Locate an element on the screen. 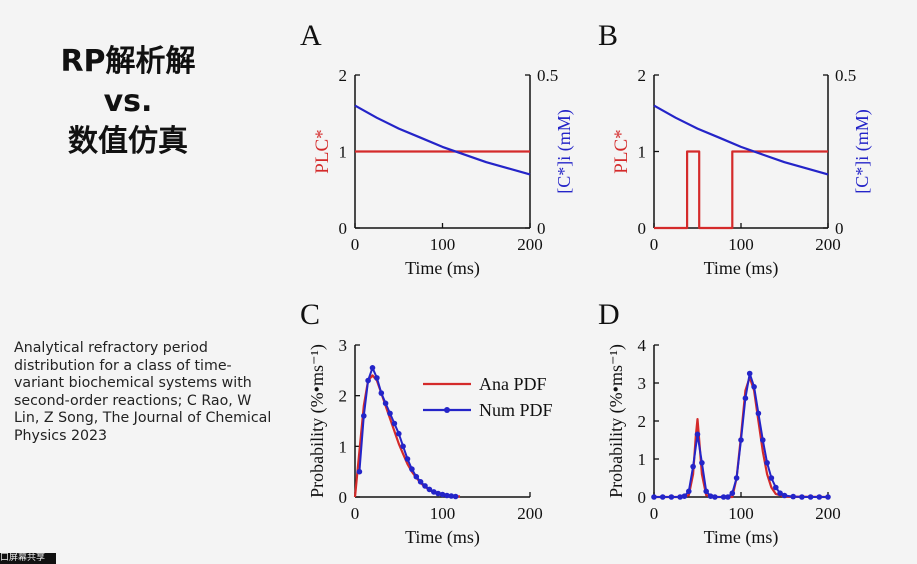 This screenshot has width=917, height=564. x-tick-label-c-1: 100 is located at coordinates (443, 513).